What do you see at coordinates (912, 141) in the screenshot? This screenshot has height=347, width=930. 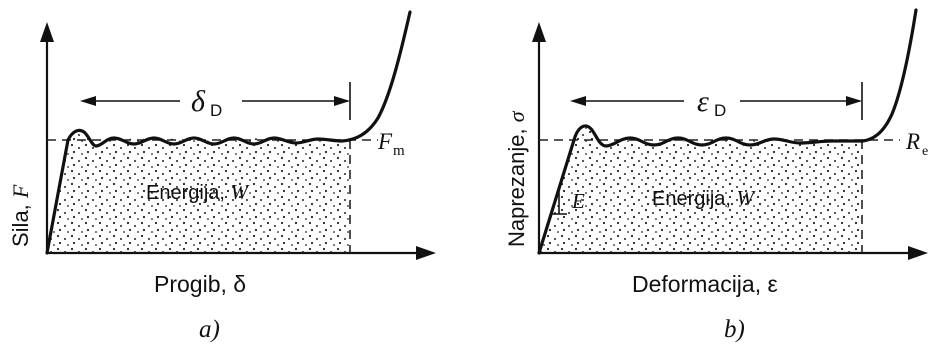 I see `level-symbol-b: R` at bounding box center [912, 141].